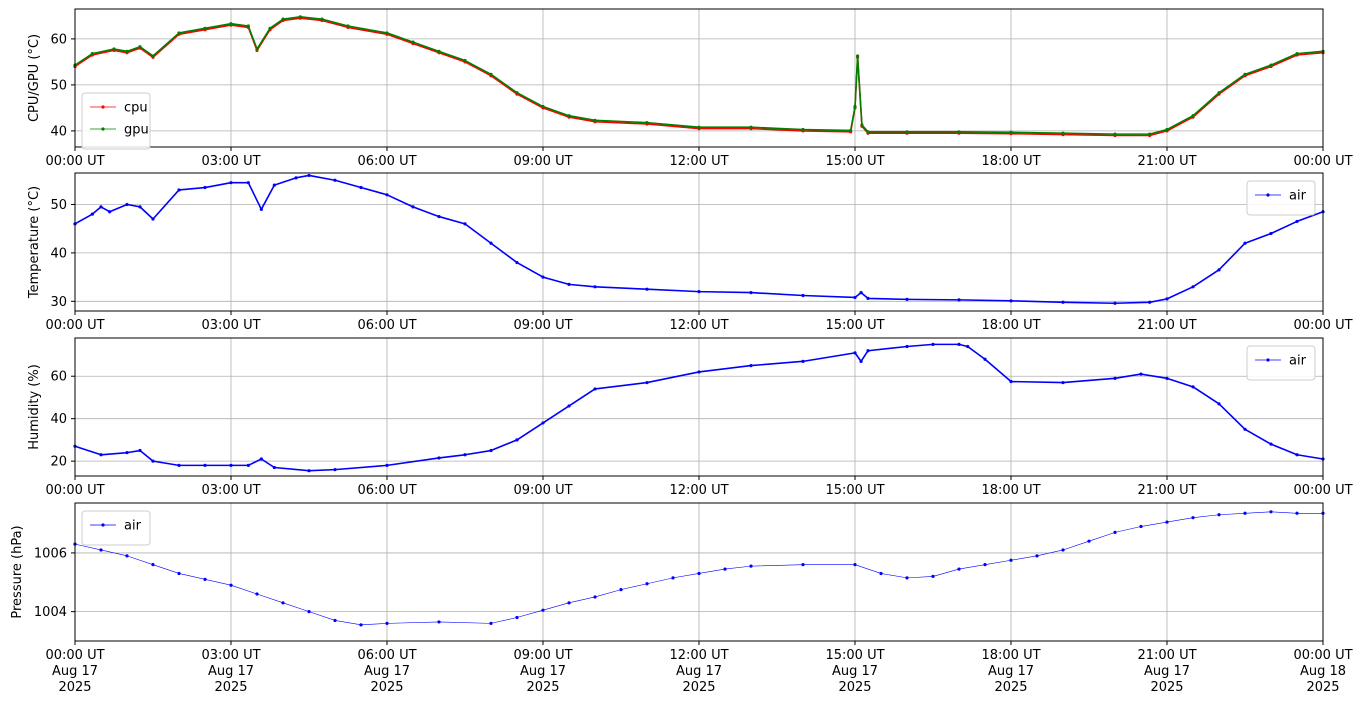 The height and width of the screenshot is (707, 1364). Describe the element at coordinates (17, 571) in the screenshot. I see `y-axis-label: Pressure (hPa)` at that location.